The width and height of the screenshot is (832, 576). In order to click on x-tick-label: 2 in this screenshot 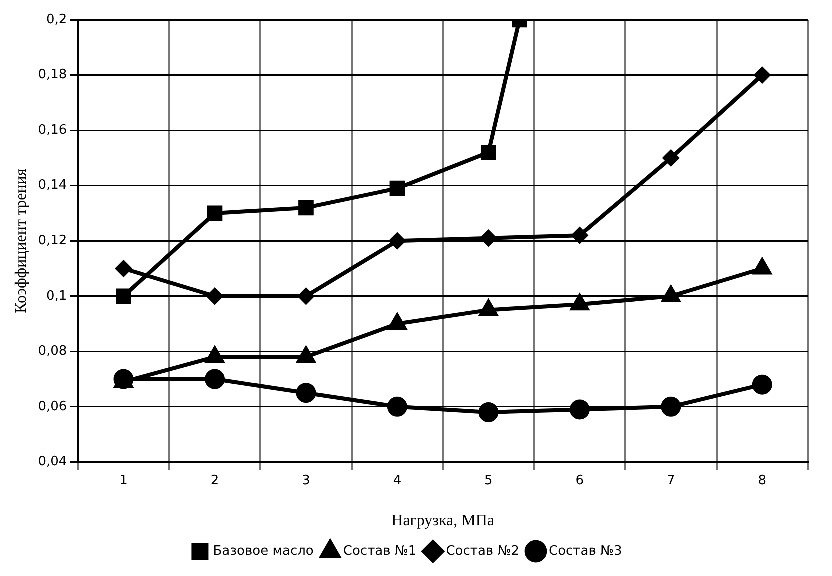, I will do `click(215, 480)`.